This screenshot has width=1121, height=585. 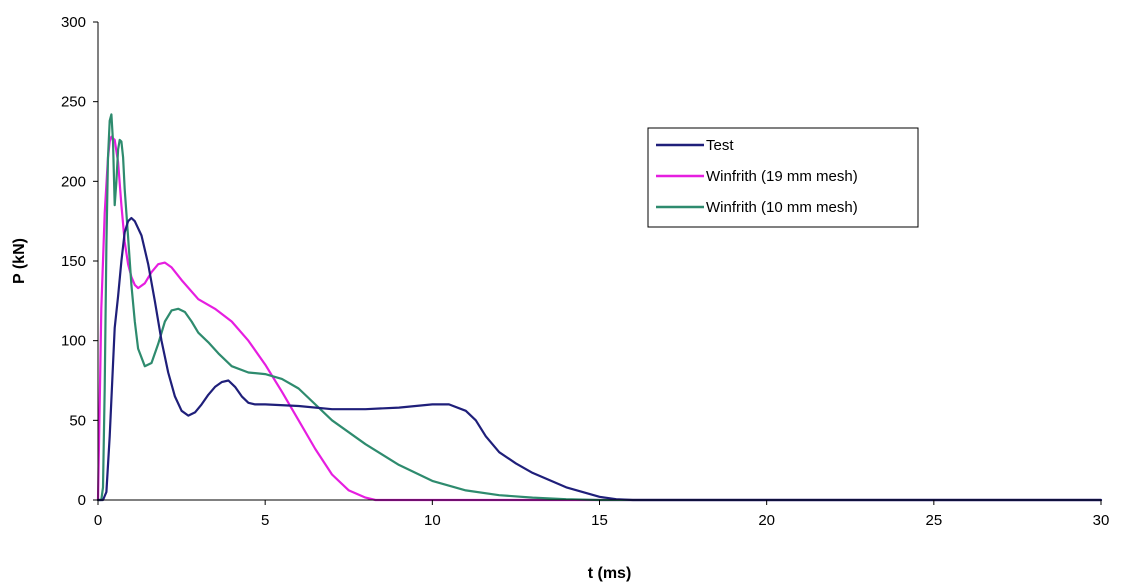 I want to click on y-axis-title: P (kN), so click(x=19, y=261).